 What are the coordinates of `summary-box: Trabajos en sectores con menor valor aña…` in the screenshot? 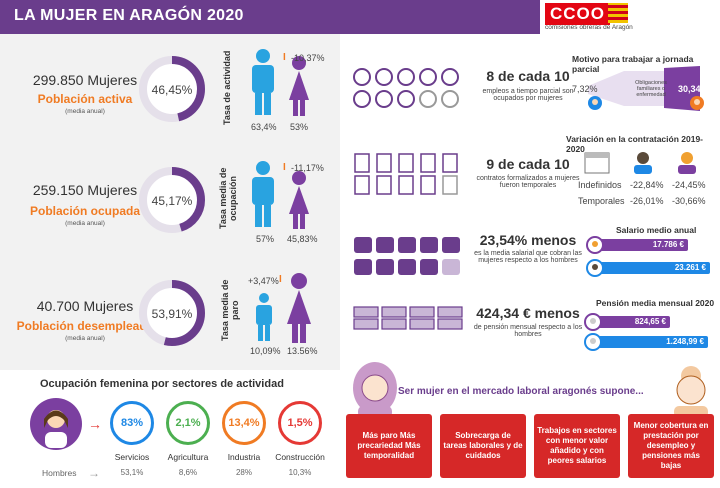 It's located at (577, 446).